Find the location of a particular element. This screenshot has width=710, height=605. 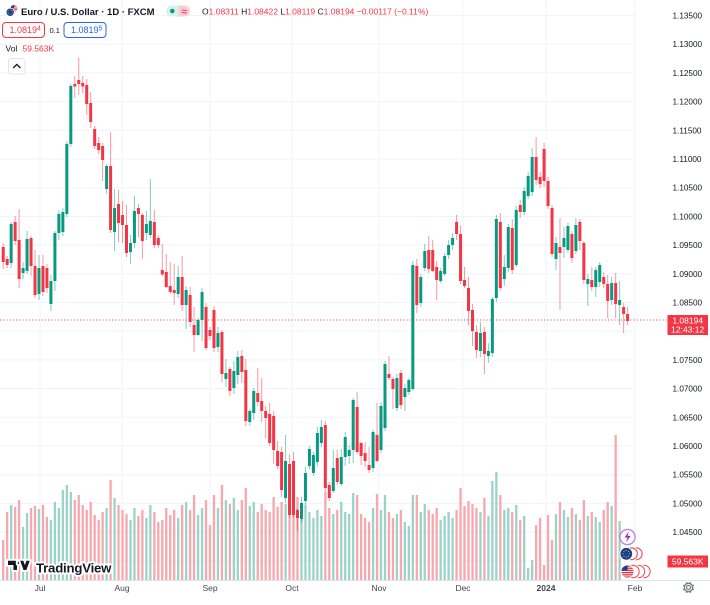

svg-text: Euro / U.S. Dollar · 1D · FXCM is located at coordinates (88, 12).